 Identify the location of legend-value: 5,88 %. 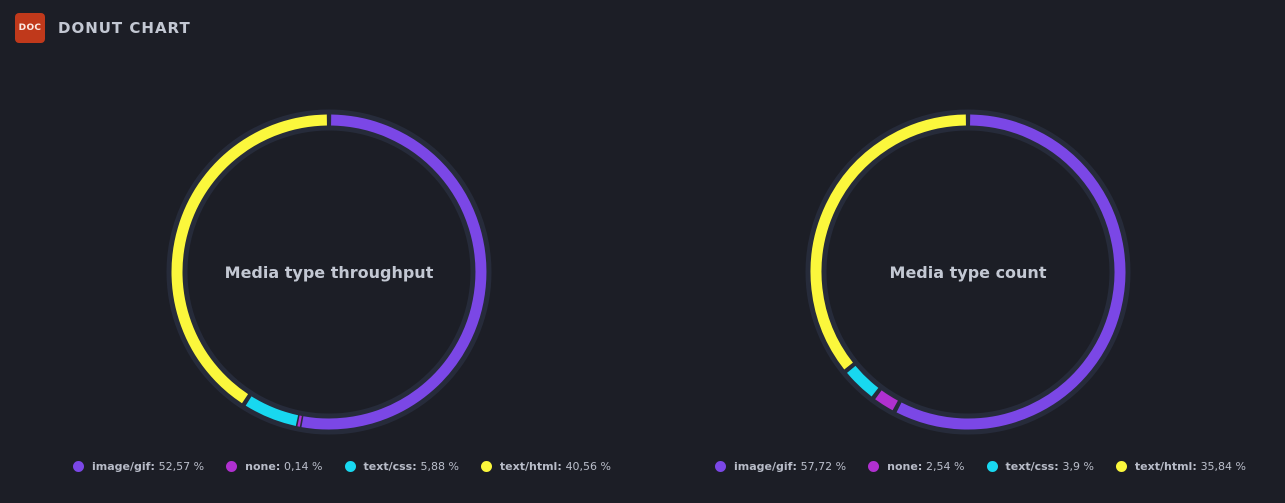
(439, 466).